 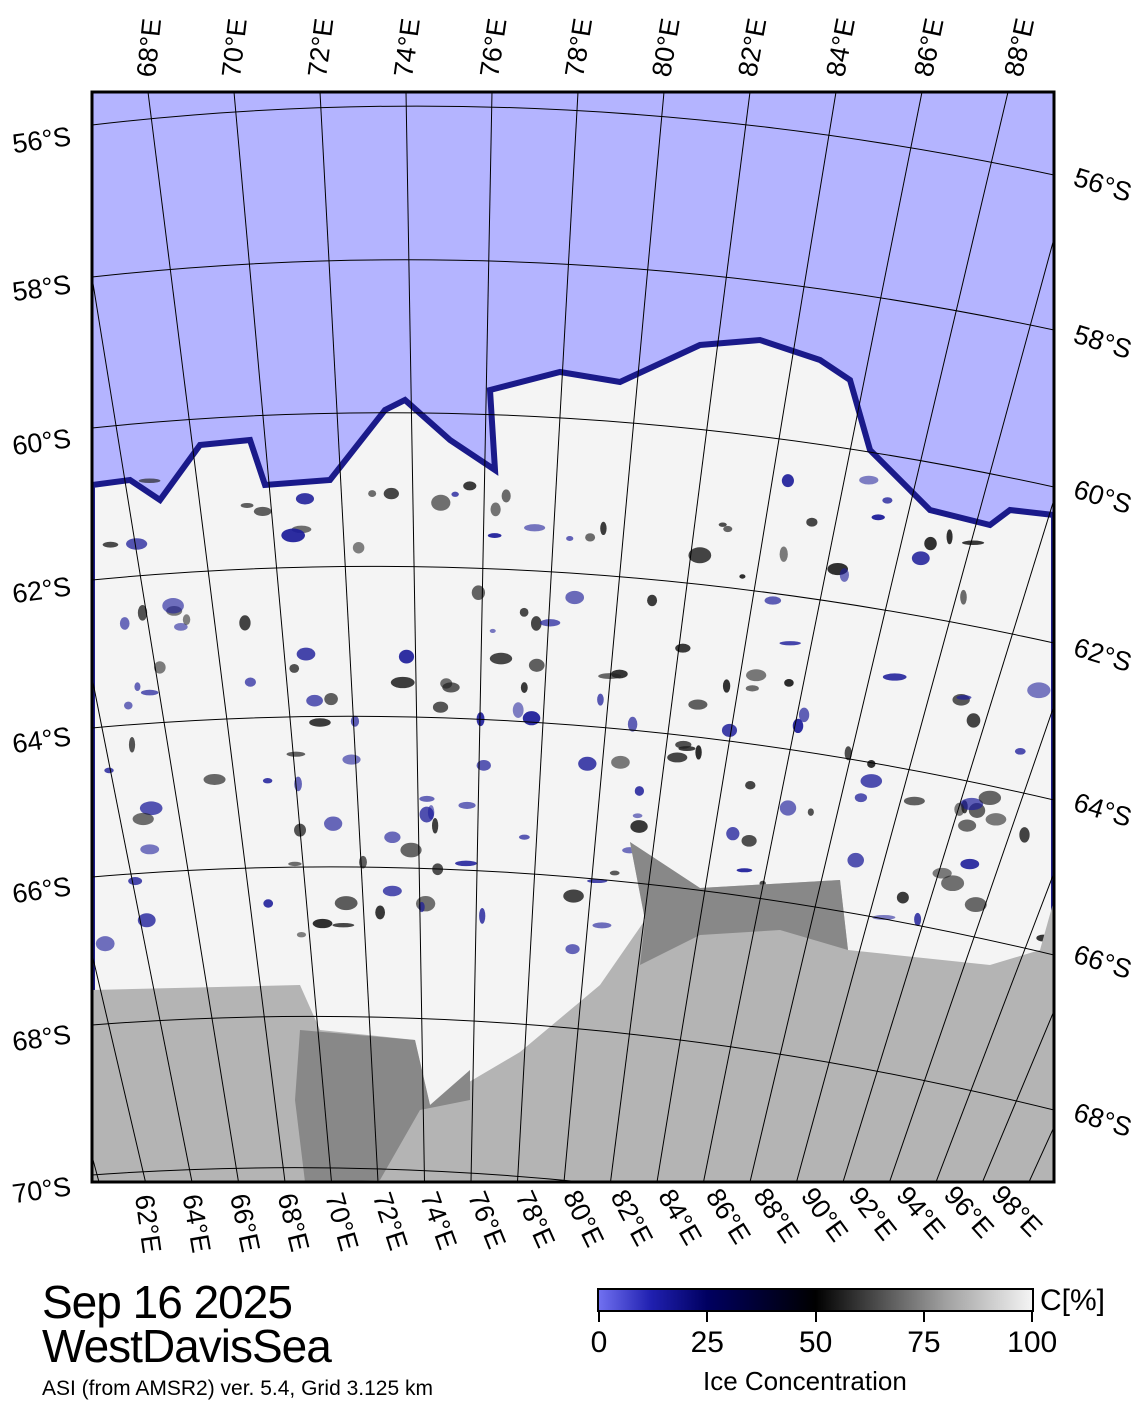 What do you see at coordinates (920, 1213) in the screenshot?
I see `bottom-longitude-label: 94°E` at bounding box center [920, 1213].